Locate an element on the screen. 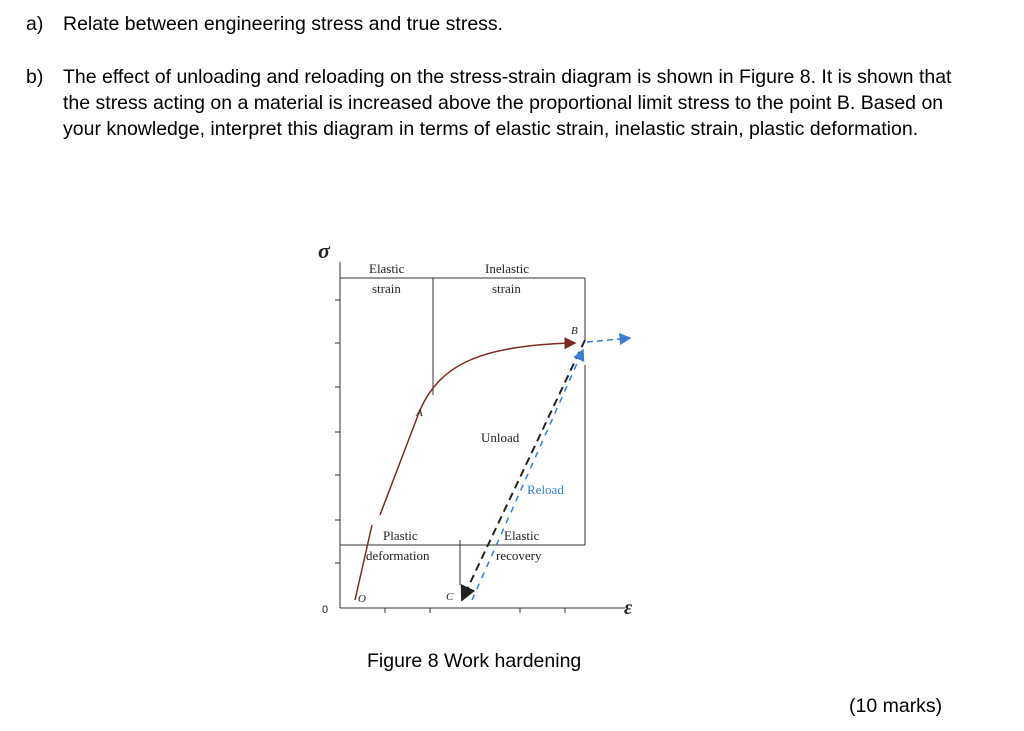  origin-label: 0 is located at coordinates (325, 610).